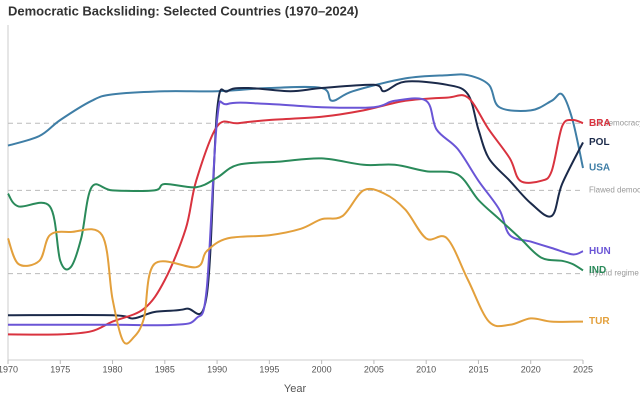 The width and height of the screenshot is (640, 400). I want to click on x-tick-label: 1975, so click(60, 369).